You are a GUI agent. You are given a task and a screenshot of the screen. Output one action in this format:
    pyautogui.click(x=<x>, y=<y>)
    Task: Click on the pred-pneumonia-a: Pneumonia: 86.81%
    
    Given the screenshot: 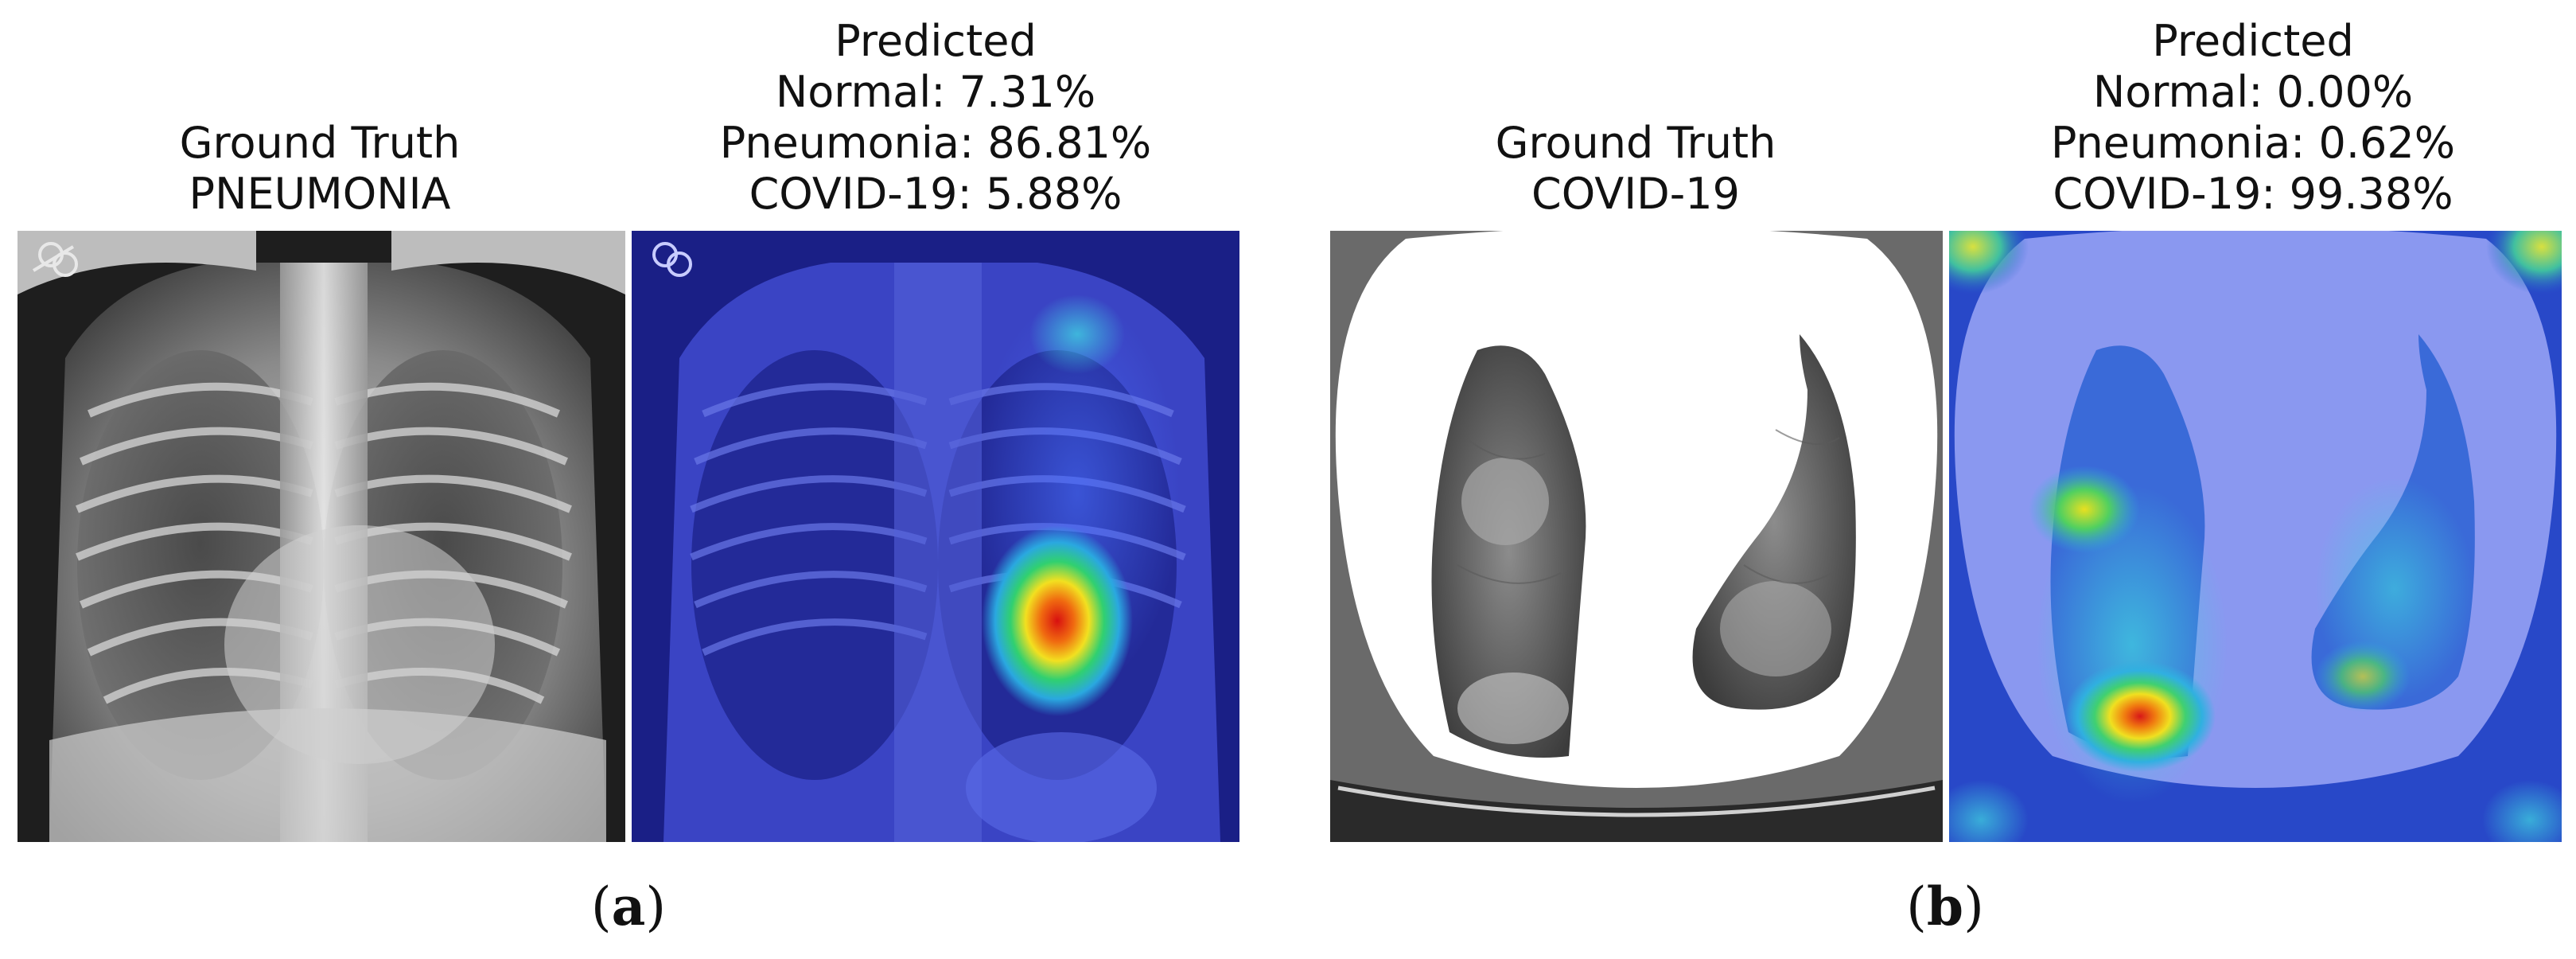 What is the action you would take?
    pyautogui.click(x=936, y=143)
    